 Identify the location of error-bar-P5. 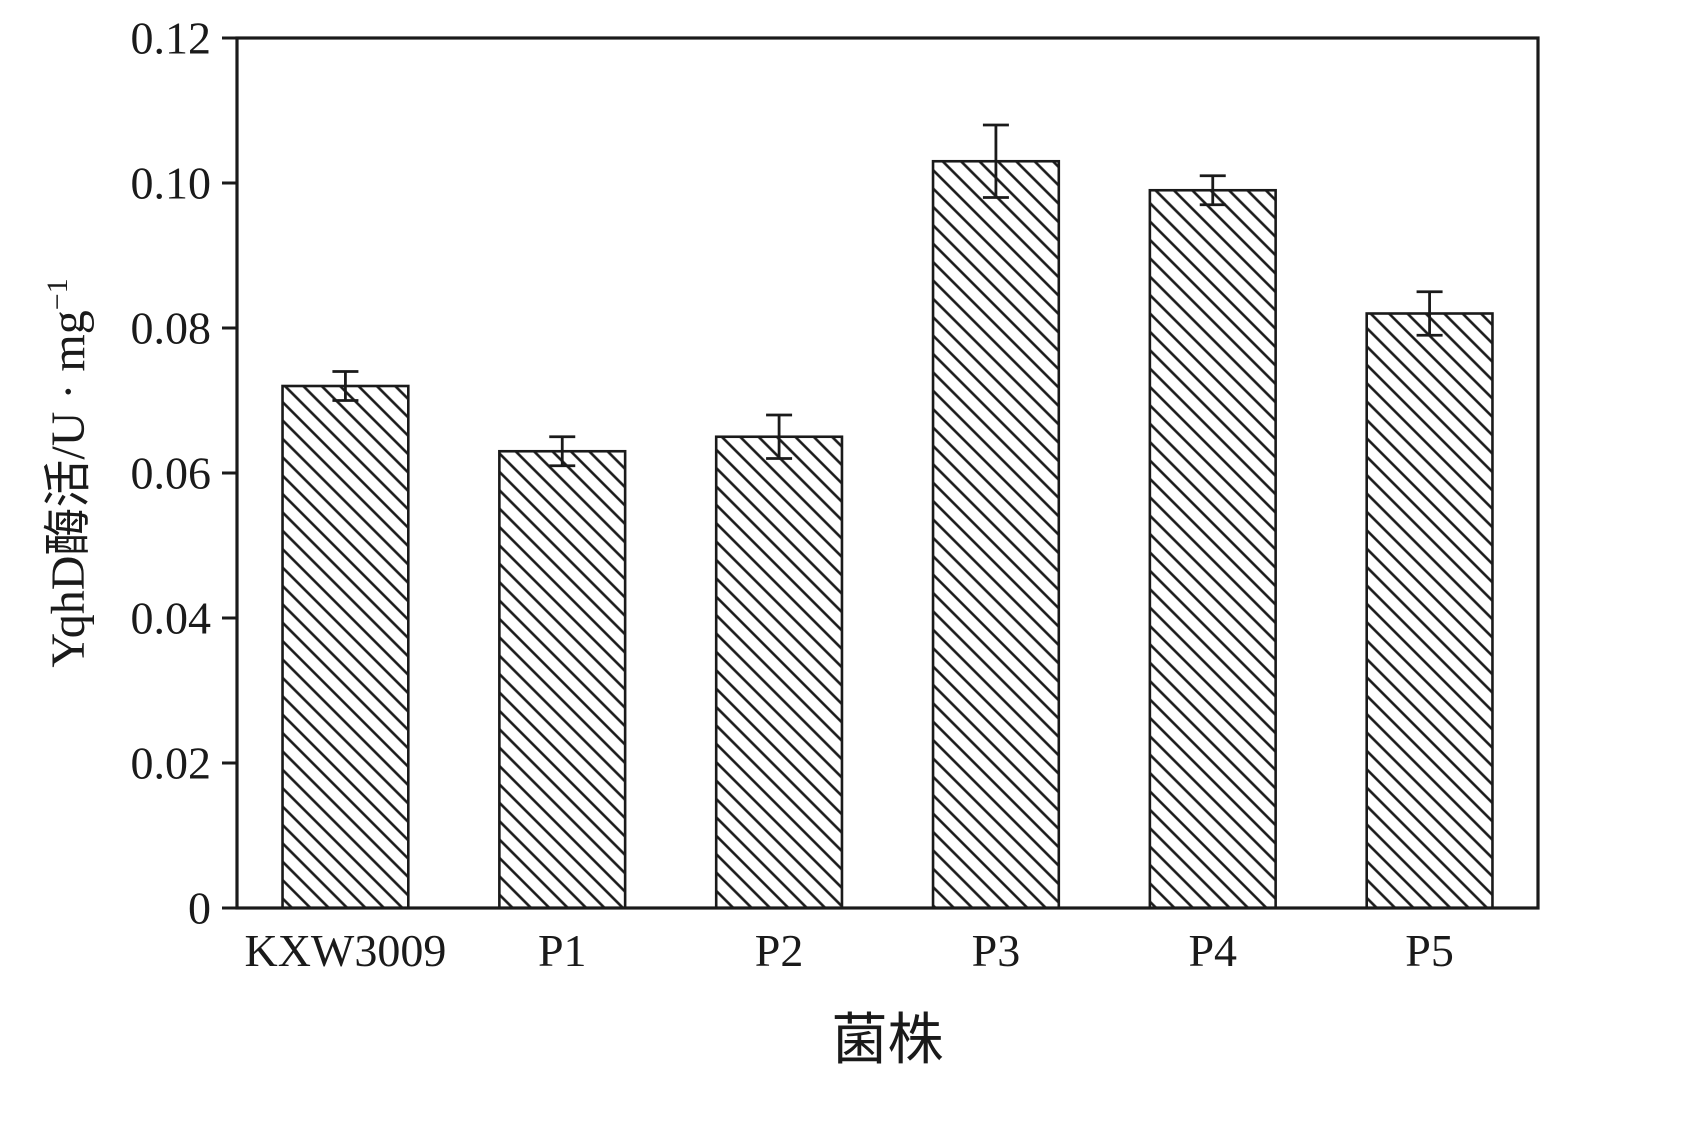
(1429, 313).